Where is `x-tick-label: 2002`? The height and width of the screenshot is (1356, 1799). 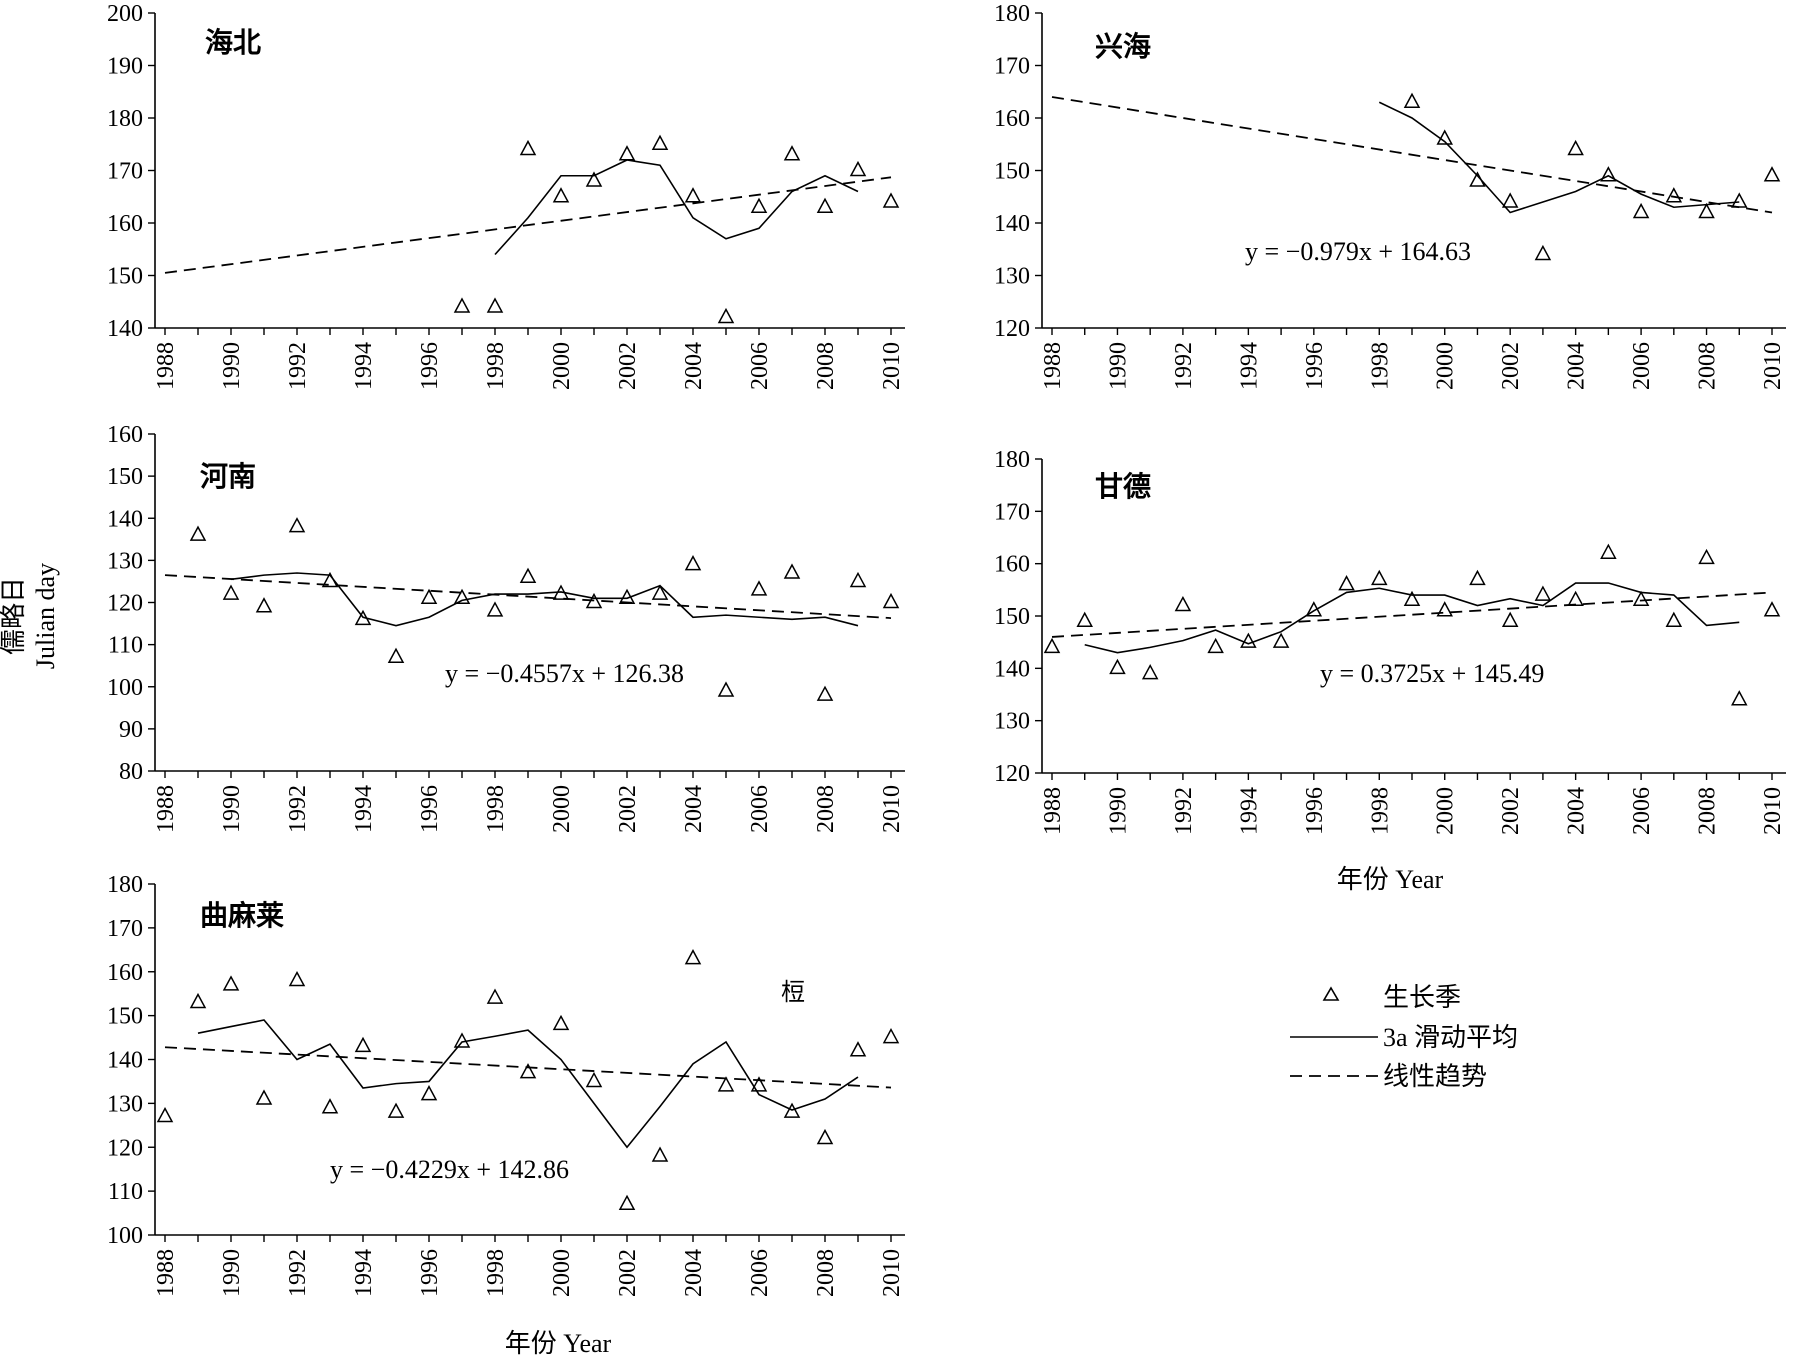
x-tick-label: 2002 is located at coordinates (1511, 366).